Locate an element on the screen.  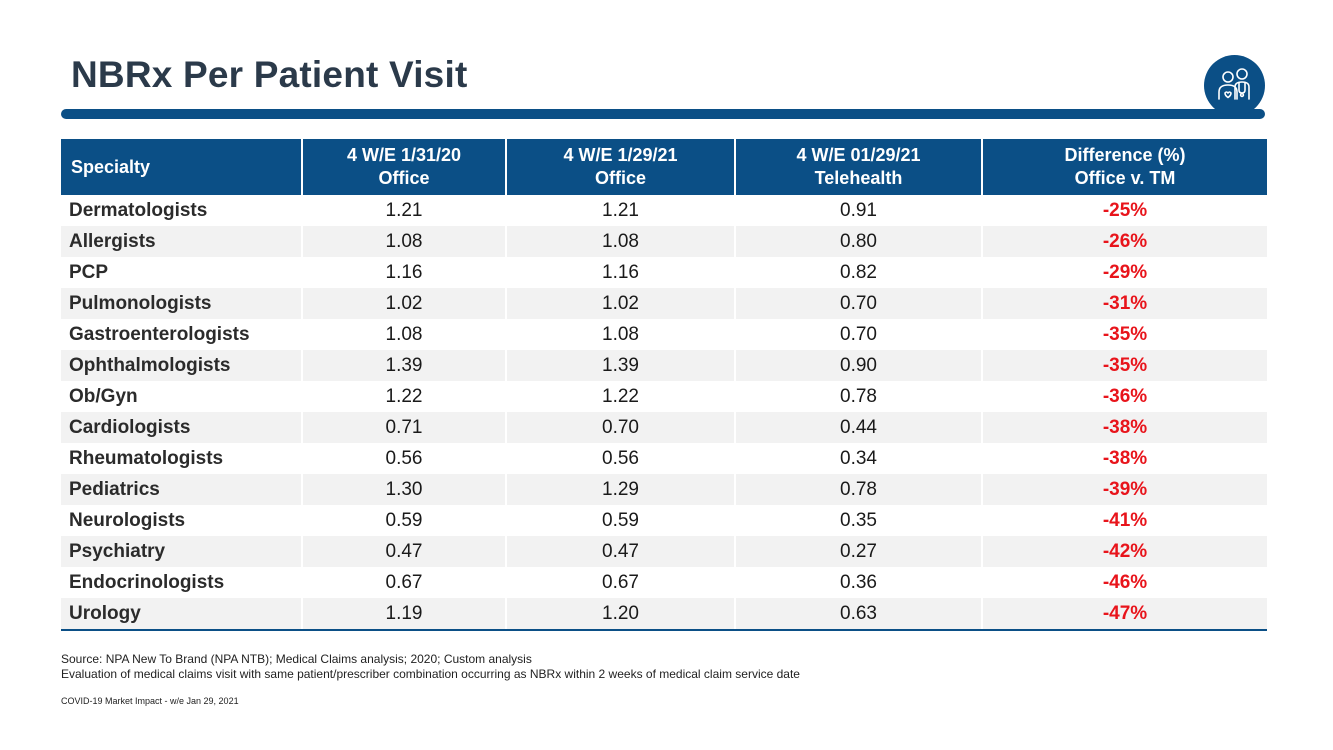
cell-office-2020: 0.56 is located at coordinates (404, 458).